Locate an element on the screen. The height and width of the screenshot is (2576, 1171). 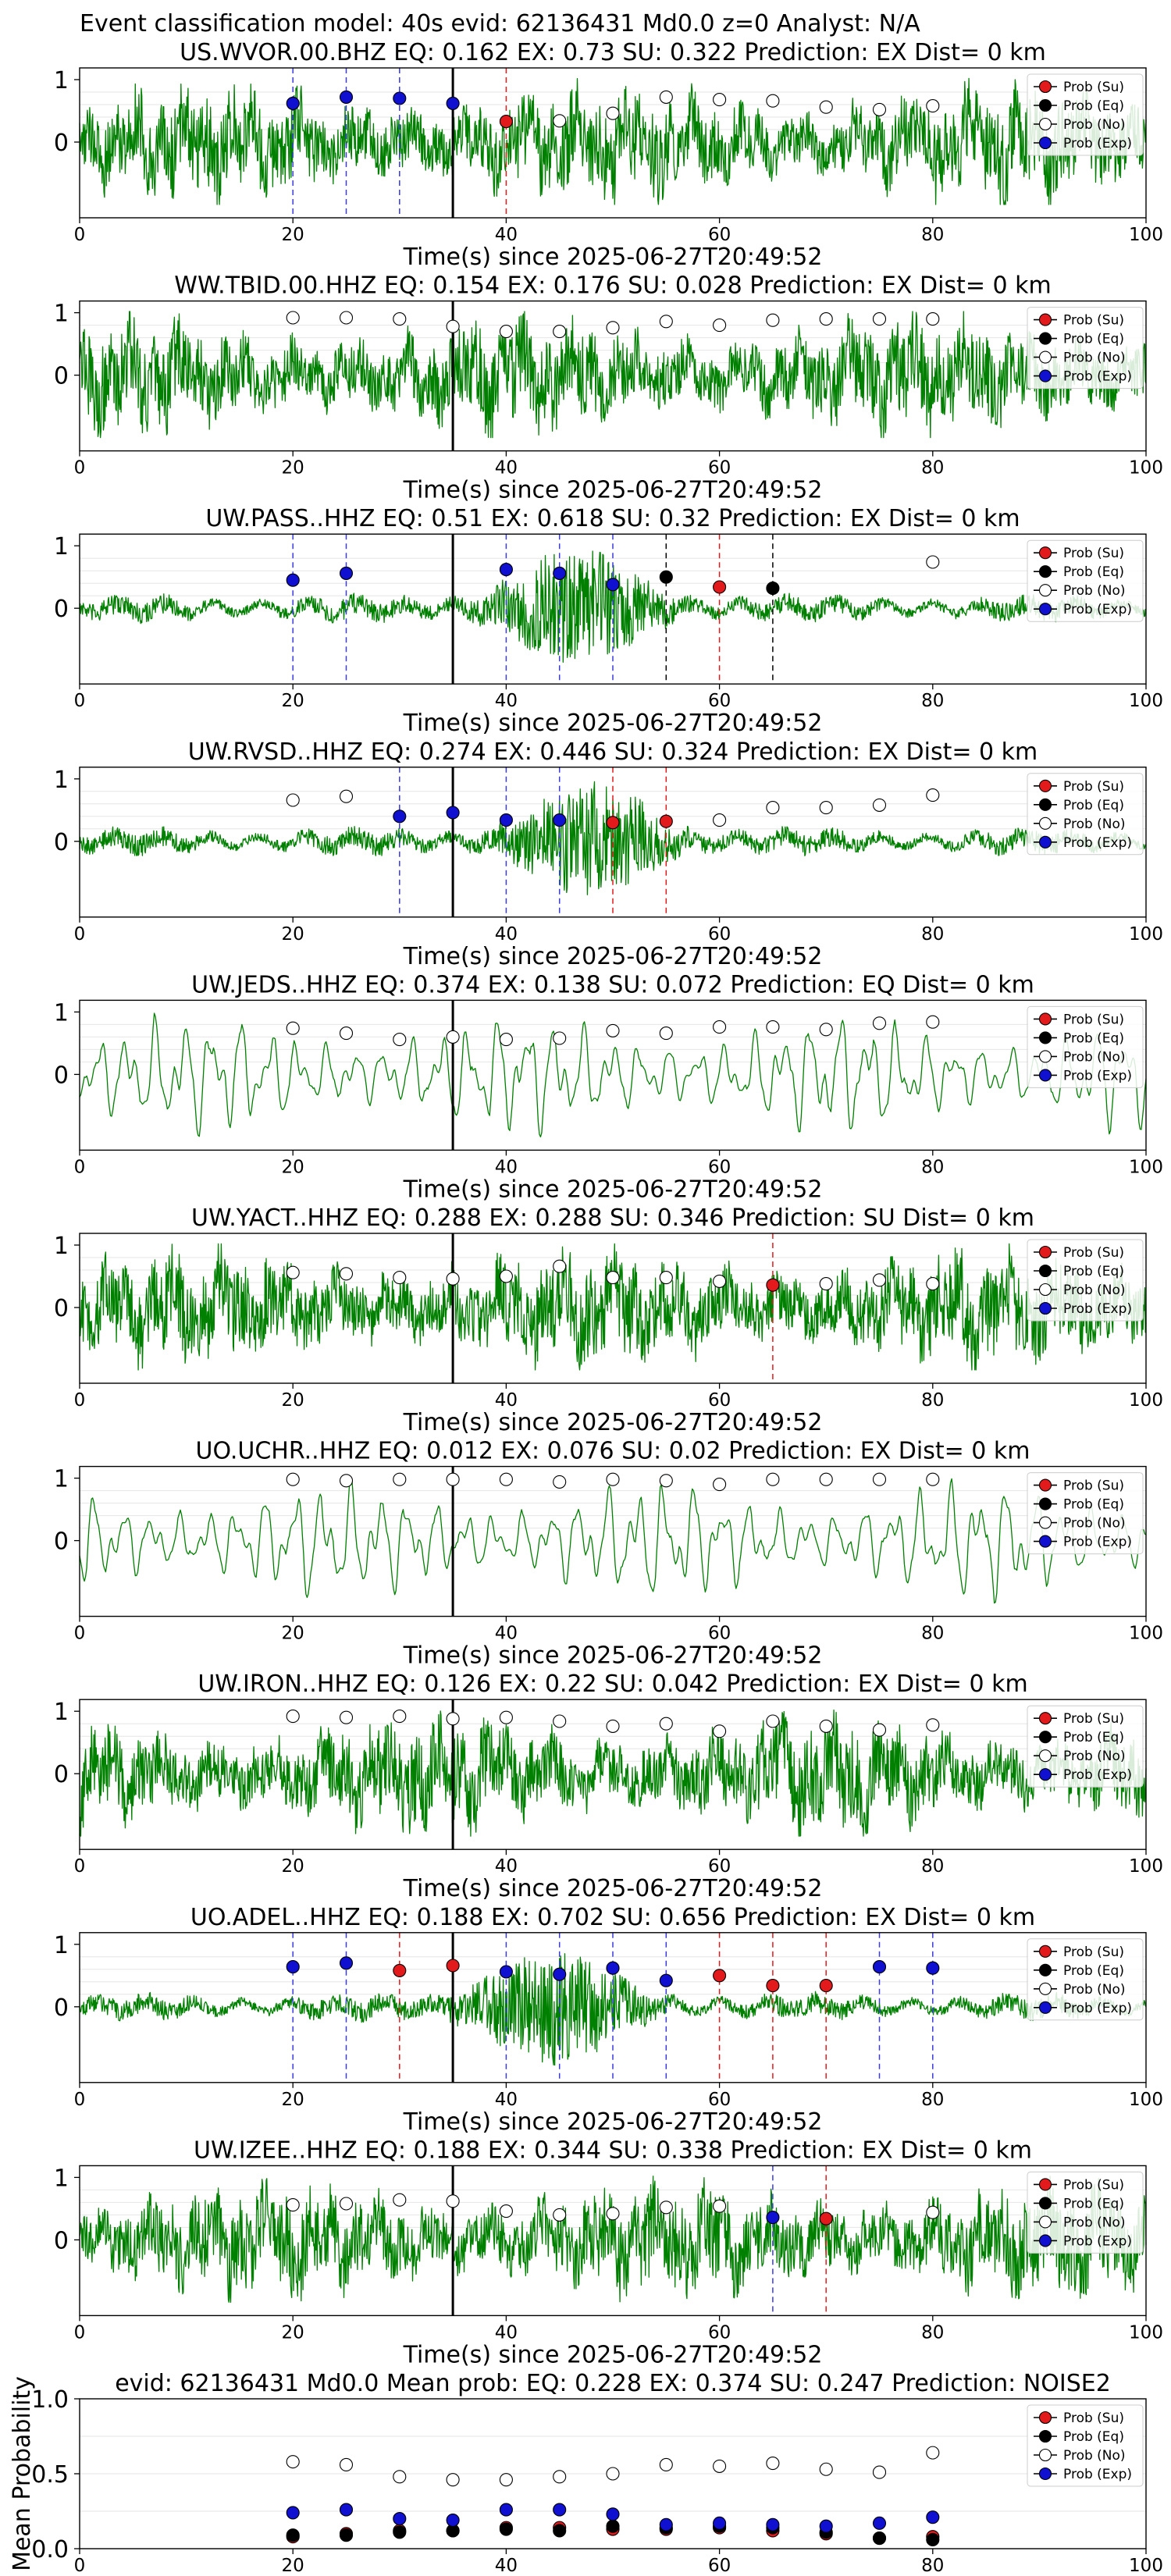
x-tick-label: 0 is located at coordinates (80, 469).